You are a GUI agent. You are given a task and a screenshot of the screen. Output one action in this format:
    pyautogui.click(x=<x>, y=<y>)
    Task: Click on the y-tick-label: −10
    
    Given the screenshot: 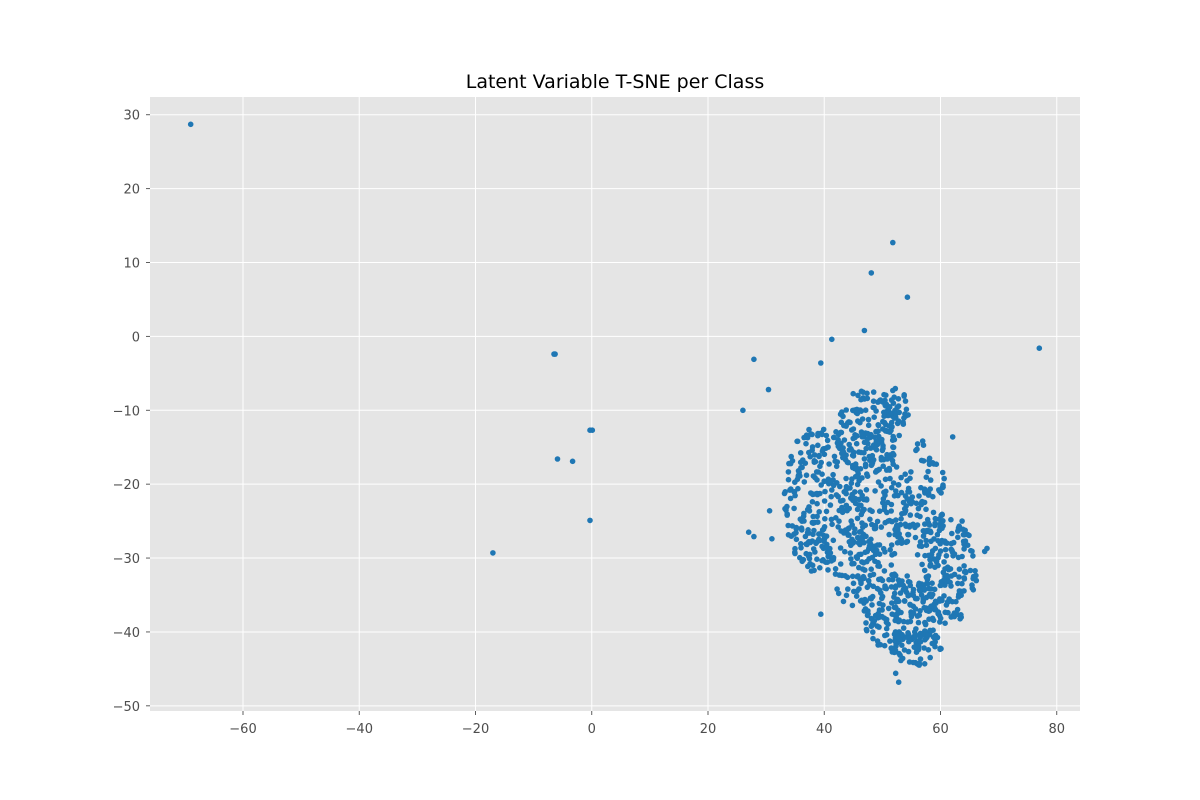 What is the action you would take?
    pyautogui.click(x=126, y=411)
    